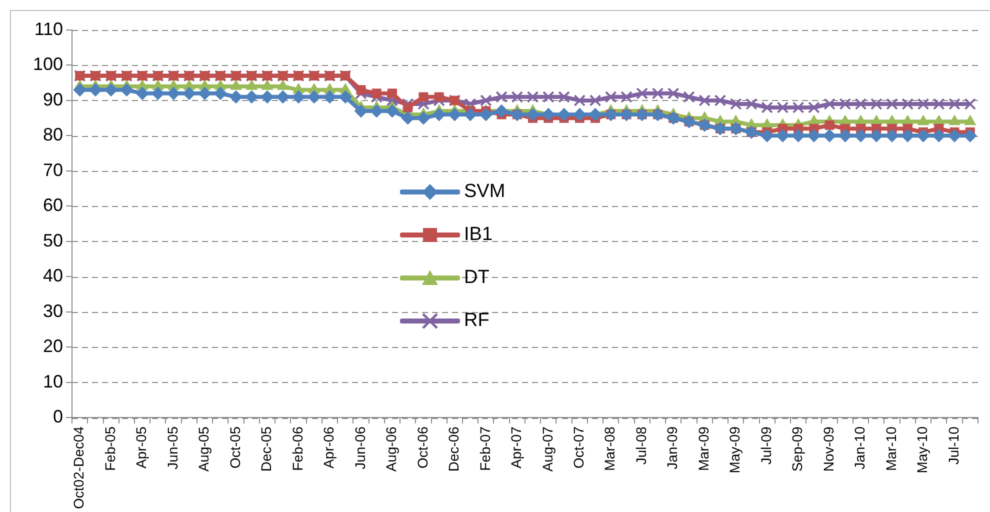 The height and width of the screenshot is (512, 990). I want to click on y-tick-label: 10, so click(53, 381).